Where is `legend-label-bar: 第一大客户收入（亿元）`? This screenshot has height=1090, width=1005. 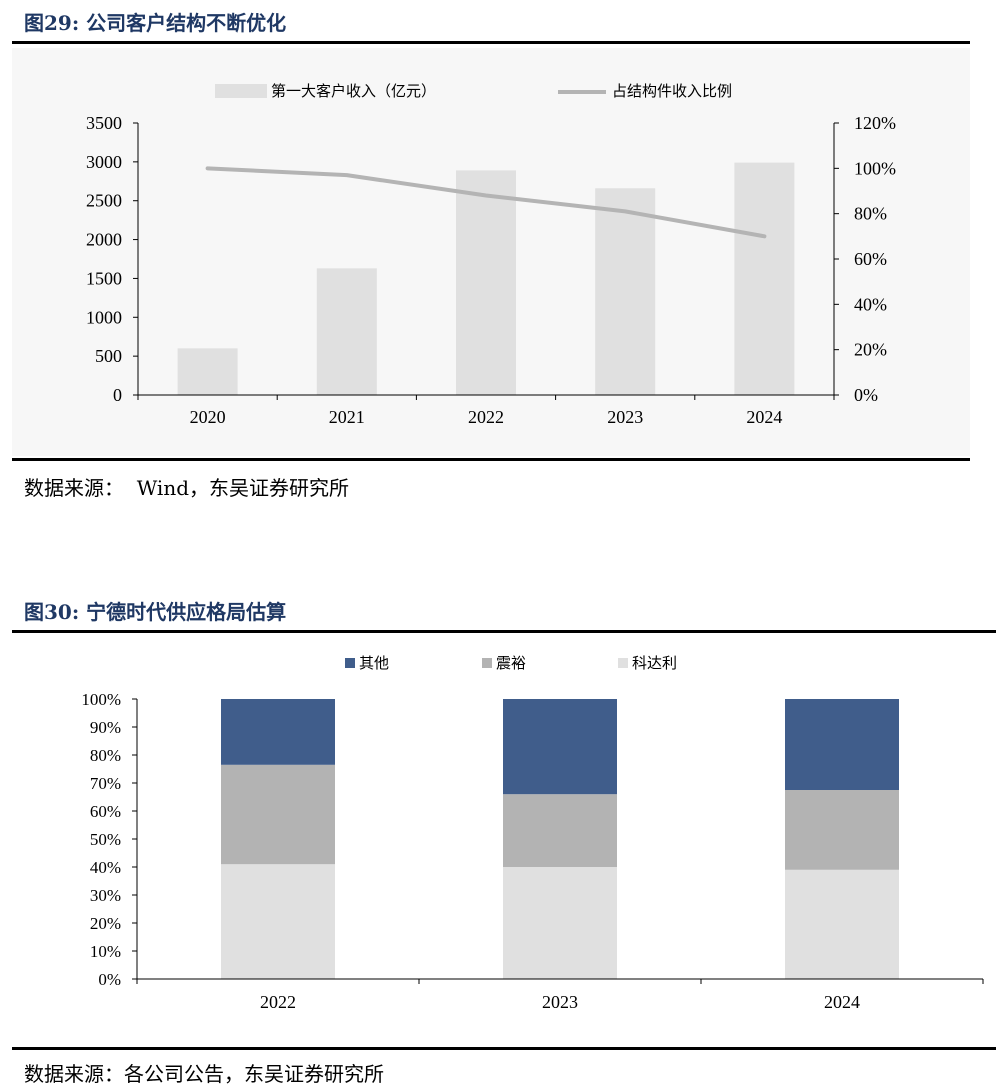
legend-label-bar: 第一大客户收入（亿元） is located at coordinates (353, 91).